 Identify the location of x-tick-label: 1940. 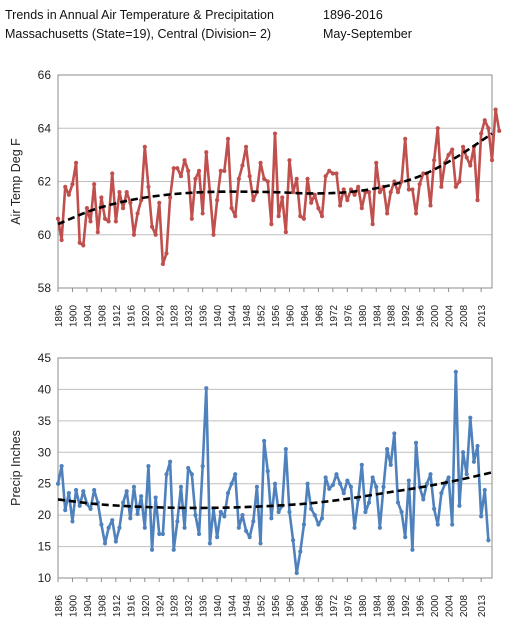
(218, 605).